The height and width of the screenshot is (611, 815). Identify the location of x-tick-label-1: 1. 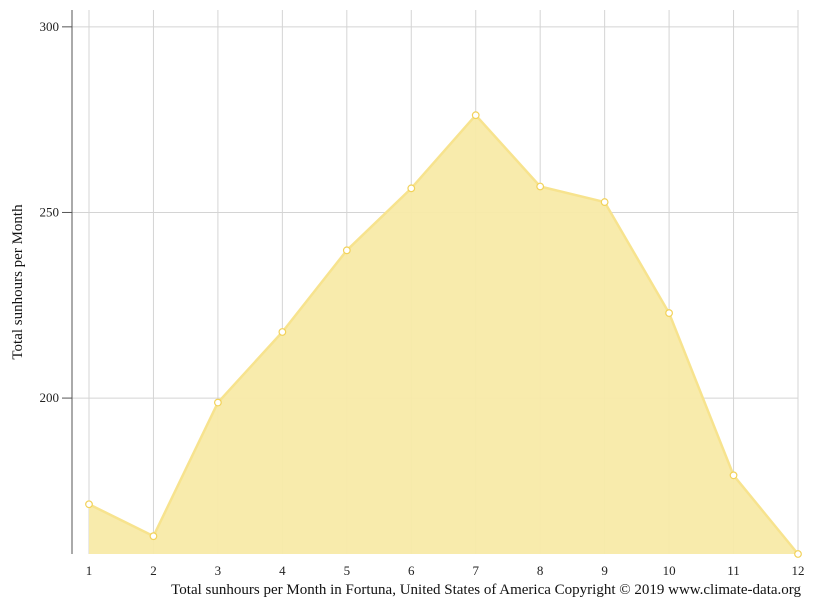
(89, 570).